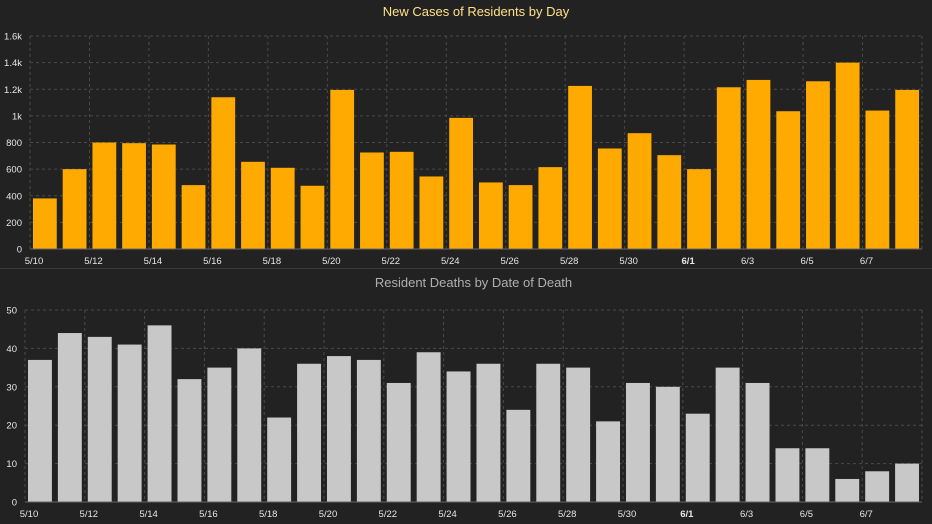 This screenshot has height=524, width=932. Describe the element at coordinates (687, 514) in the screenshot. I see `x-tick-label: 6/1` at that location.